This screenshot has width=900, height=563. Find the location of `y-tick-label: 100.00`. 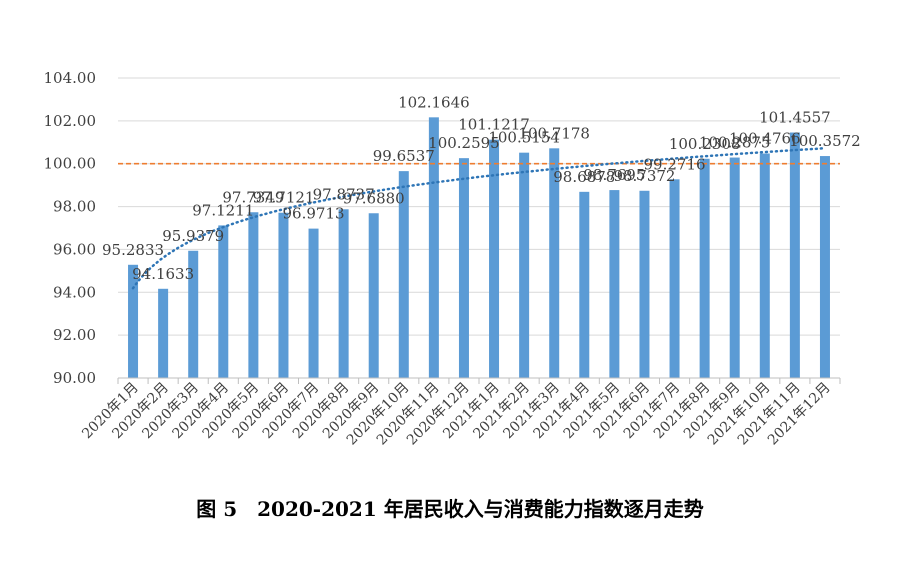

y-tick-label: 100.00 is located at coordinates (70, 164).